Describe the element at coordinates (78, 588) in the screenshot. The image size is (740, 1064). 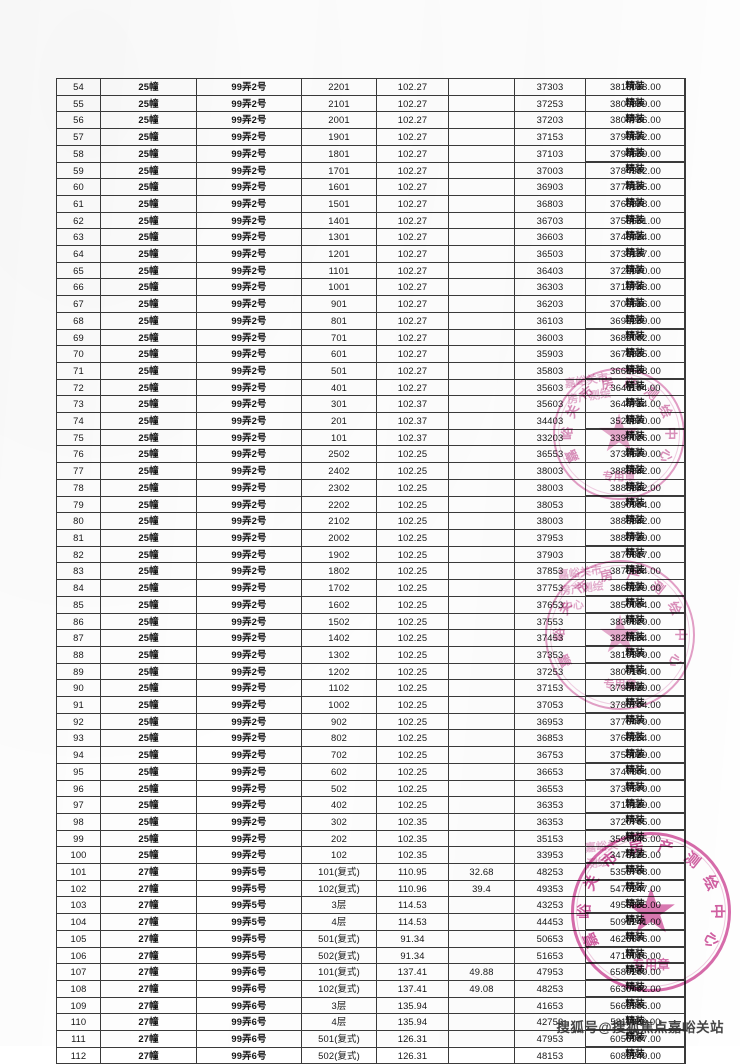
I see `cell-idx: 84` at that location.